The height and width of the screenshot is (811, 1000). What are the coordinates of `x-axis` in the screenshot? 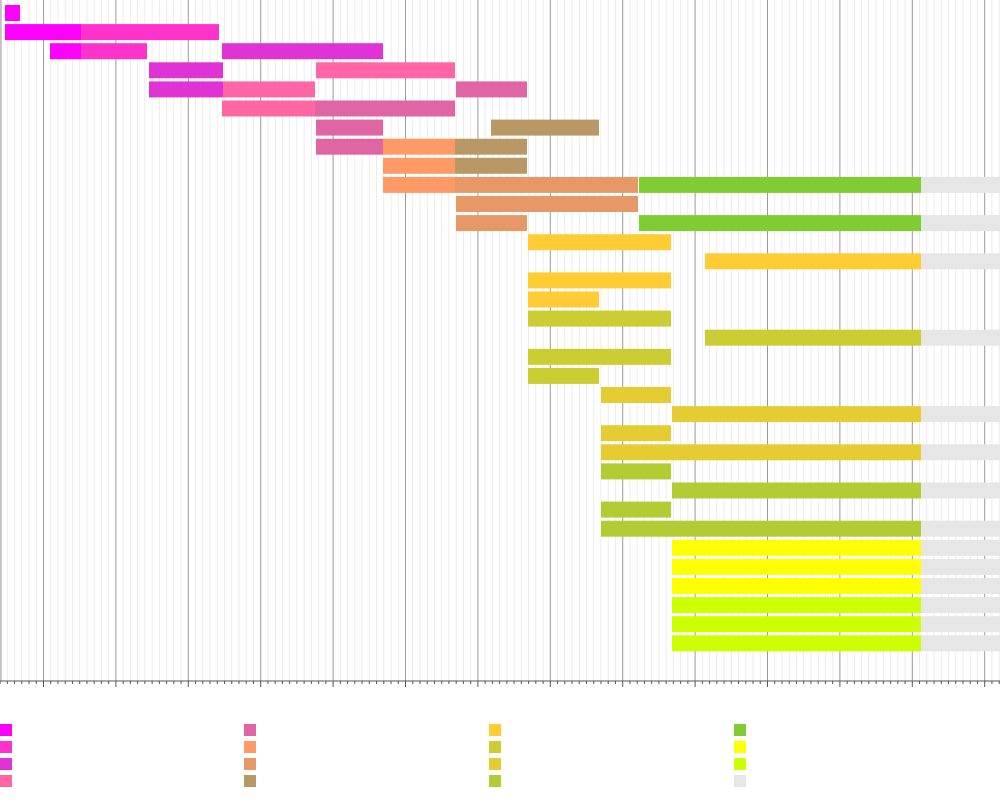 It's located at (500, 683).